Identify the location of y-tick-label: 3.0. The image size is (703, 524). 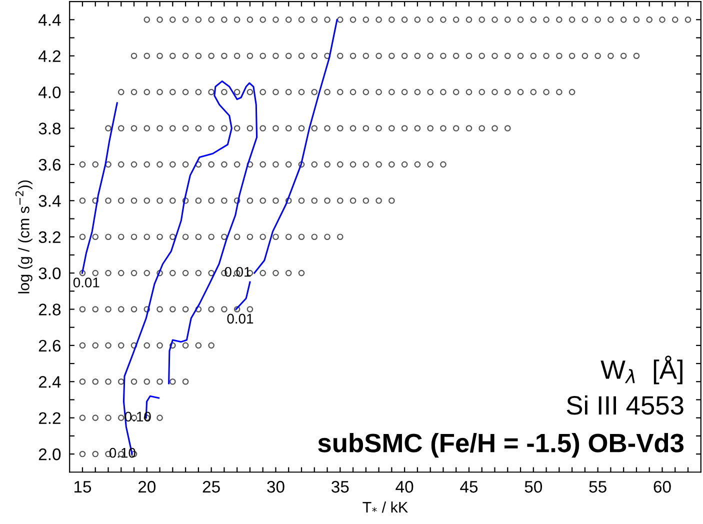
(49, 273).